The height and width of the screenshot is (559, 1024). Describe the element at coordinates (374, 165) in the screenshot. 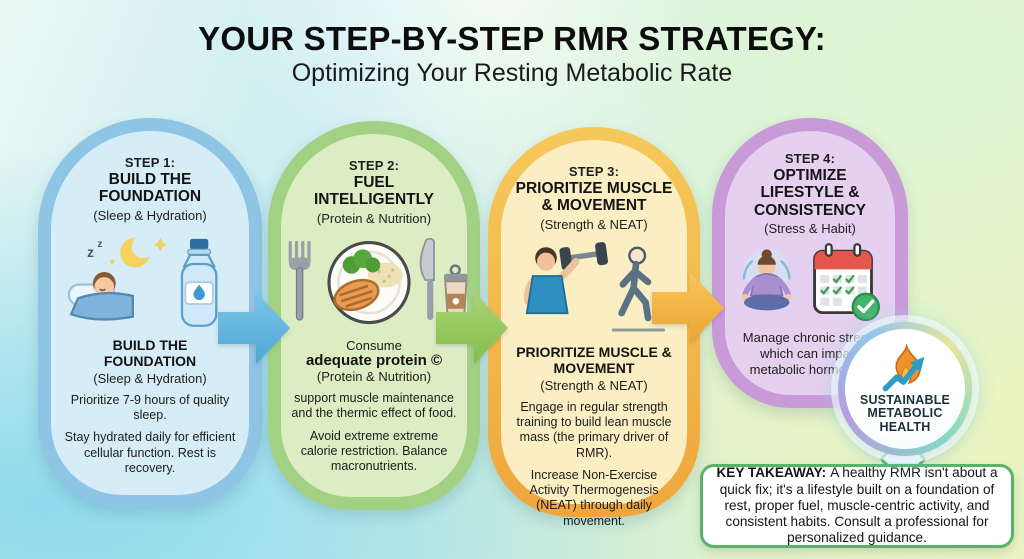

I see `step-2-label: STEP 2:` at that location.